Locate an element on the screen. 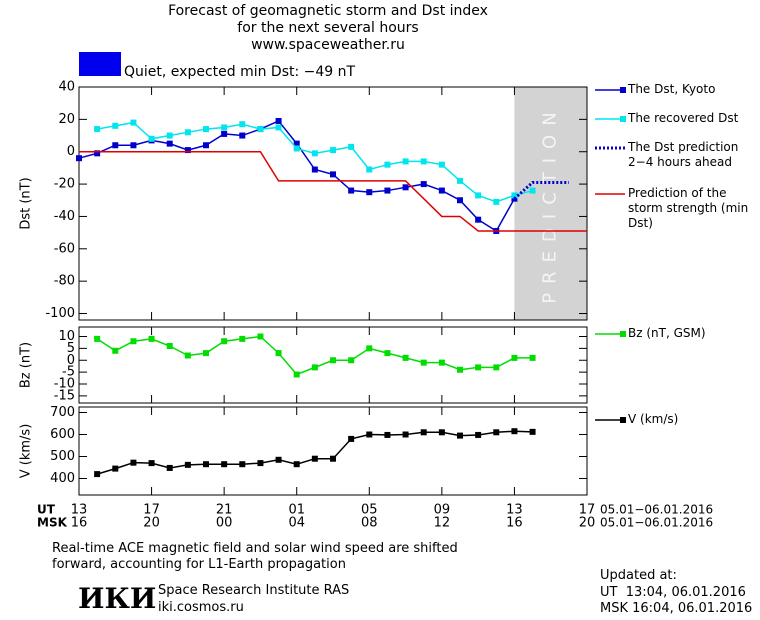 This screenshot has width=760, height=620. y-tick-label: 600 is located at coordinates (62, 434).